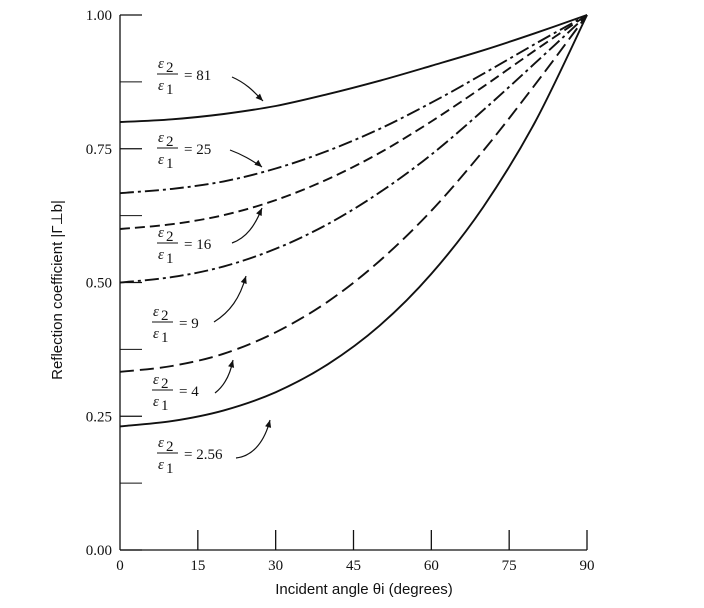  Describe the element at coordinates (197, 150) in the screenshot. I see `annotation-value: = 25` at that location.